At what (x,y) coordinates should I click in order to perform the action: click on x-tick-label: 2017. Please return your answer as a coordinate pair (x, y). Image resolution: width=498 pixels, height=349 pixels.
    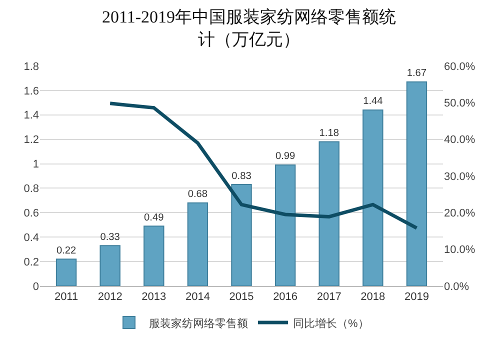
    Looking at the image, I should click on (329, 297).